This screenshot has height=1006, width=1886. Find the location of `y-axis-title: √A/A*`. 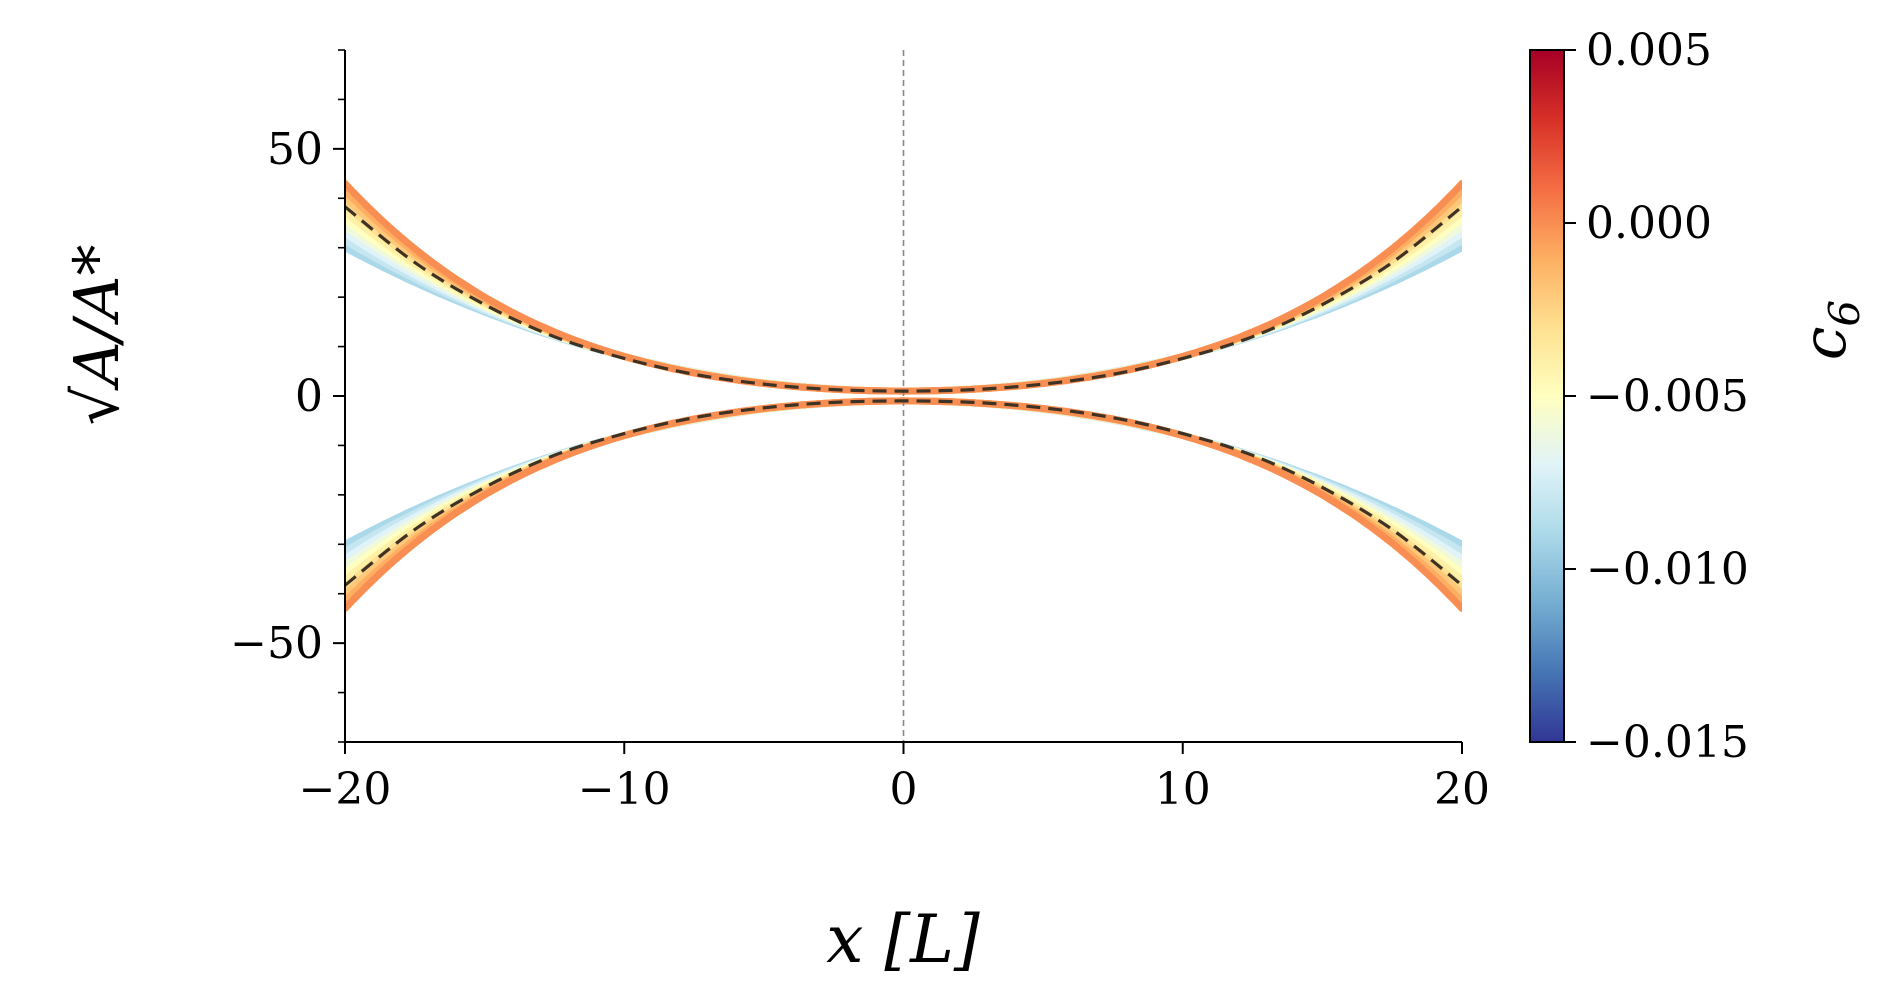

y-axis-title: √A/A* is located at coordinates (96, 335).